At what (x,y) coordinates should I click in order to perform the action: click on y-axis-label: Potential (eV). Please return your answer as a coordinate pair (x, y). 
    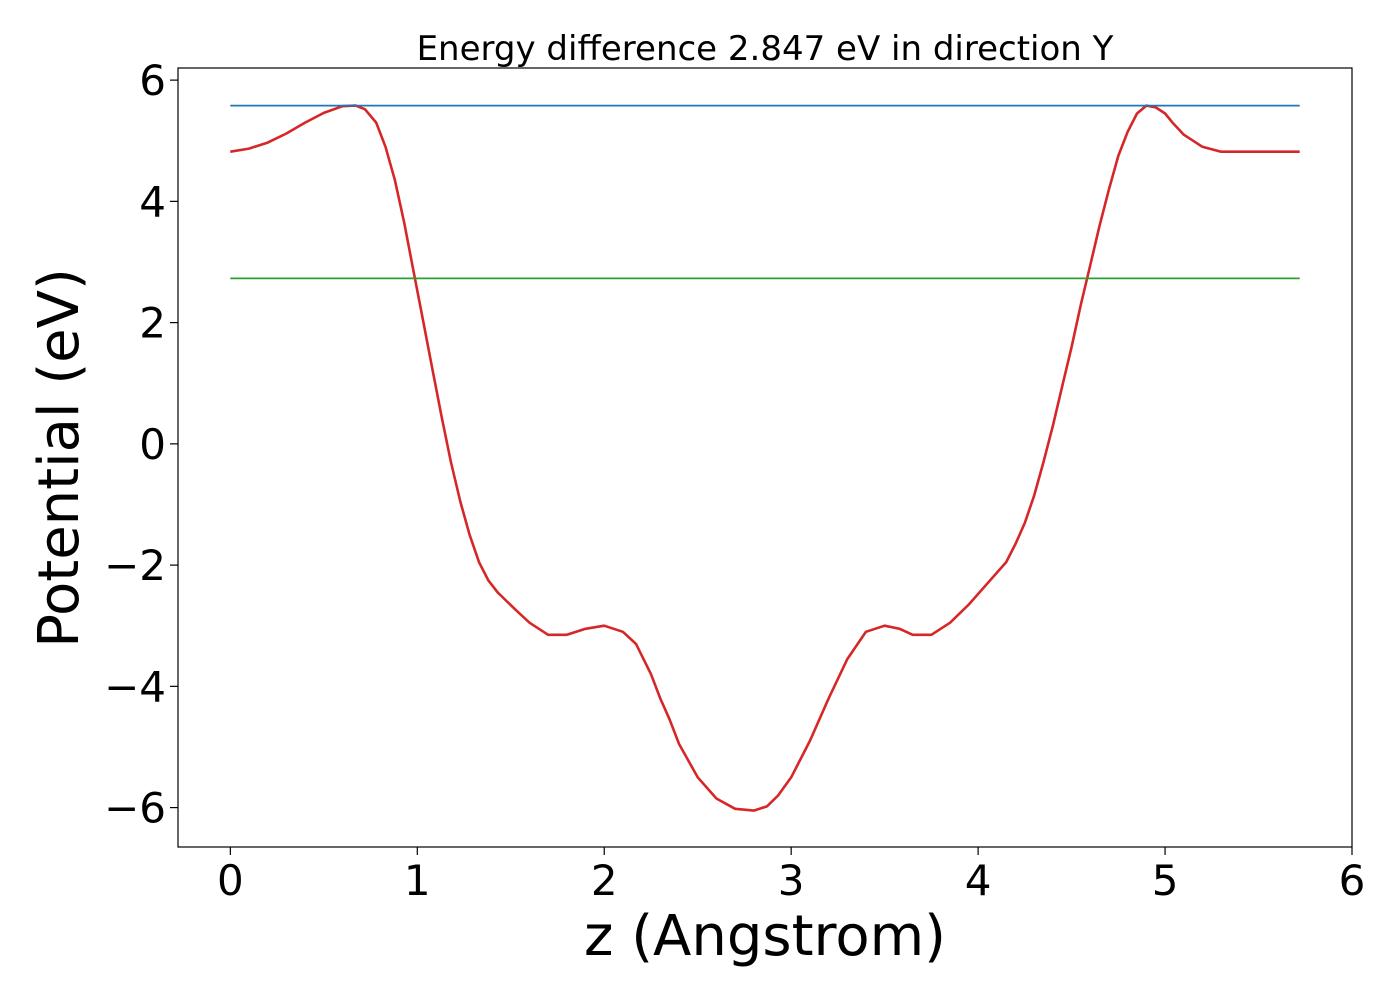
    Looking at the image, I should click on (59, 458).